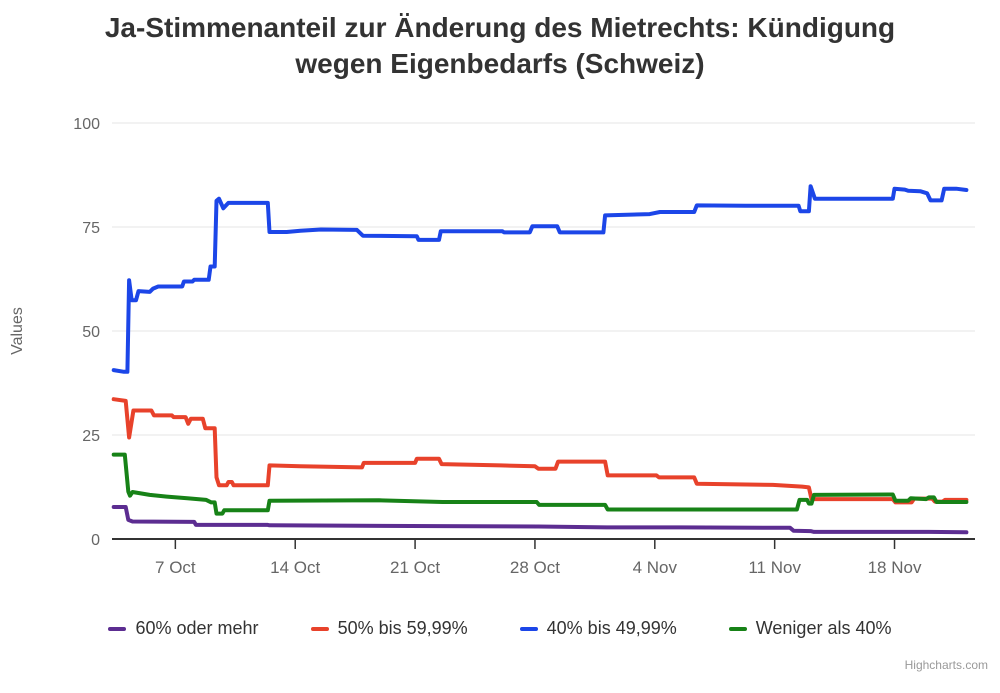 Image resolution: width=1000 pixels, height=693 pixels. Describe the element at coordinates (91, 228) in the screenshot. I see `y-axis-label: 75` at that location.